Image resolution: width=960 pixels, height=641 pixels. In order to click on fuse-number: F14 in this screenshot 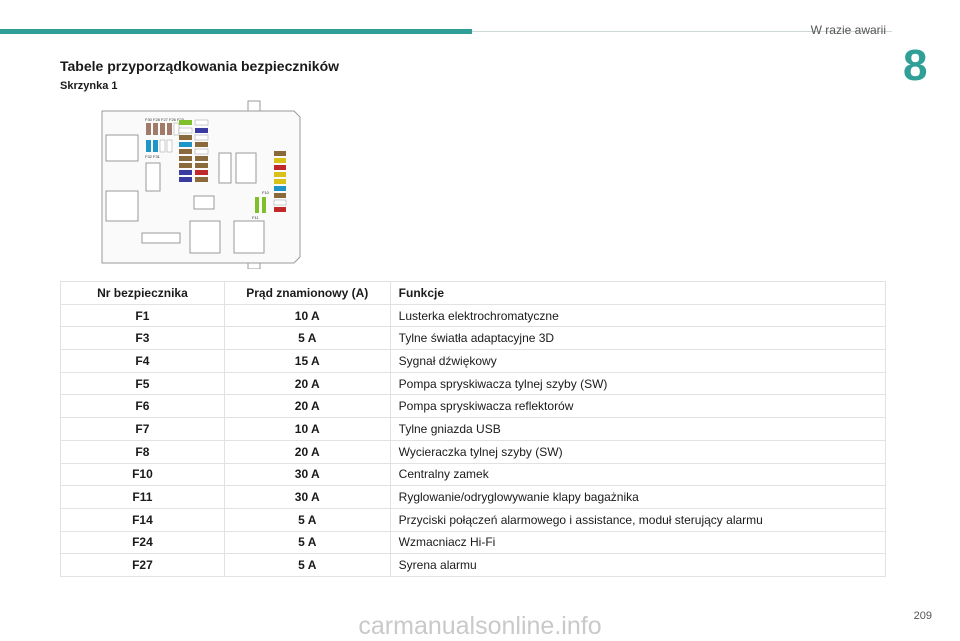, I will do `click(142, 519)`.